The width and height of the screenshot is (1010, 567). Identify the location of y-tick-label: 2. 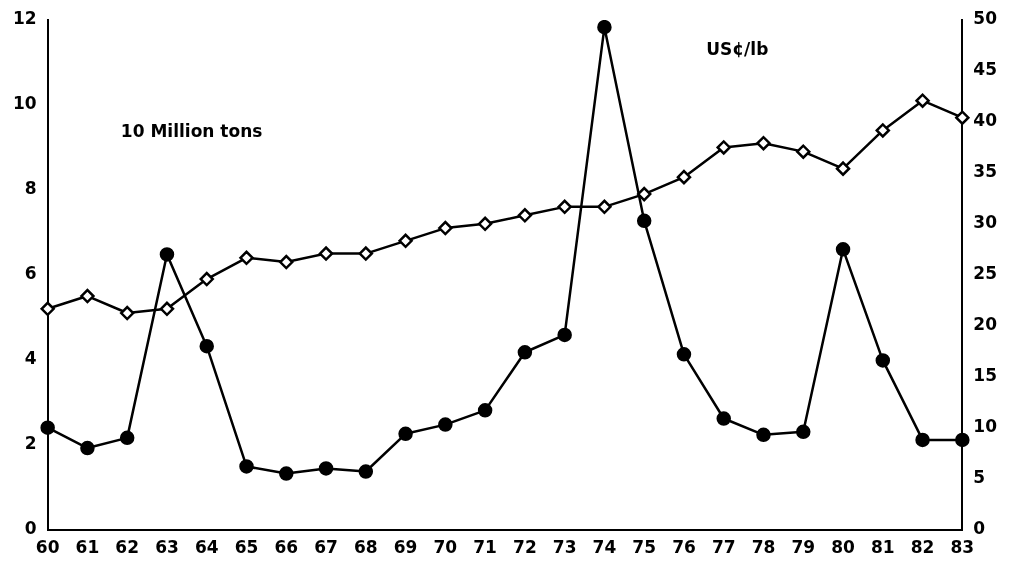
(30, 443).